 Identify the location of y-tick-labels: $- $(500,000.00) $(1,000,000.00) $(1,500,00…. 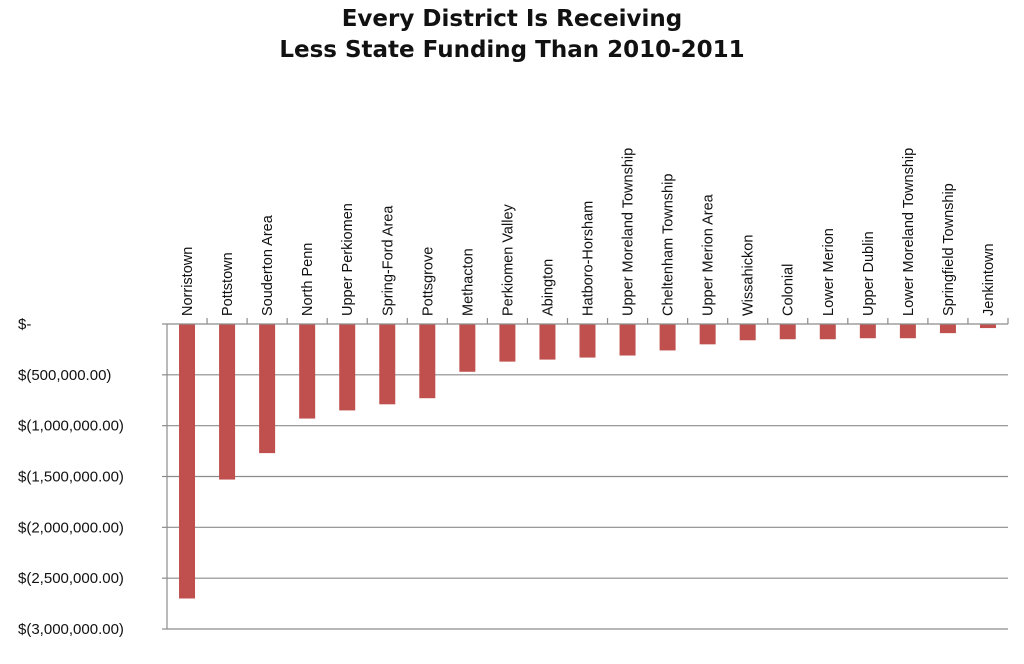
(71, 477).